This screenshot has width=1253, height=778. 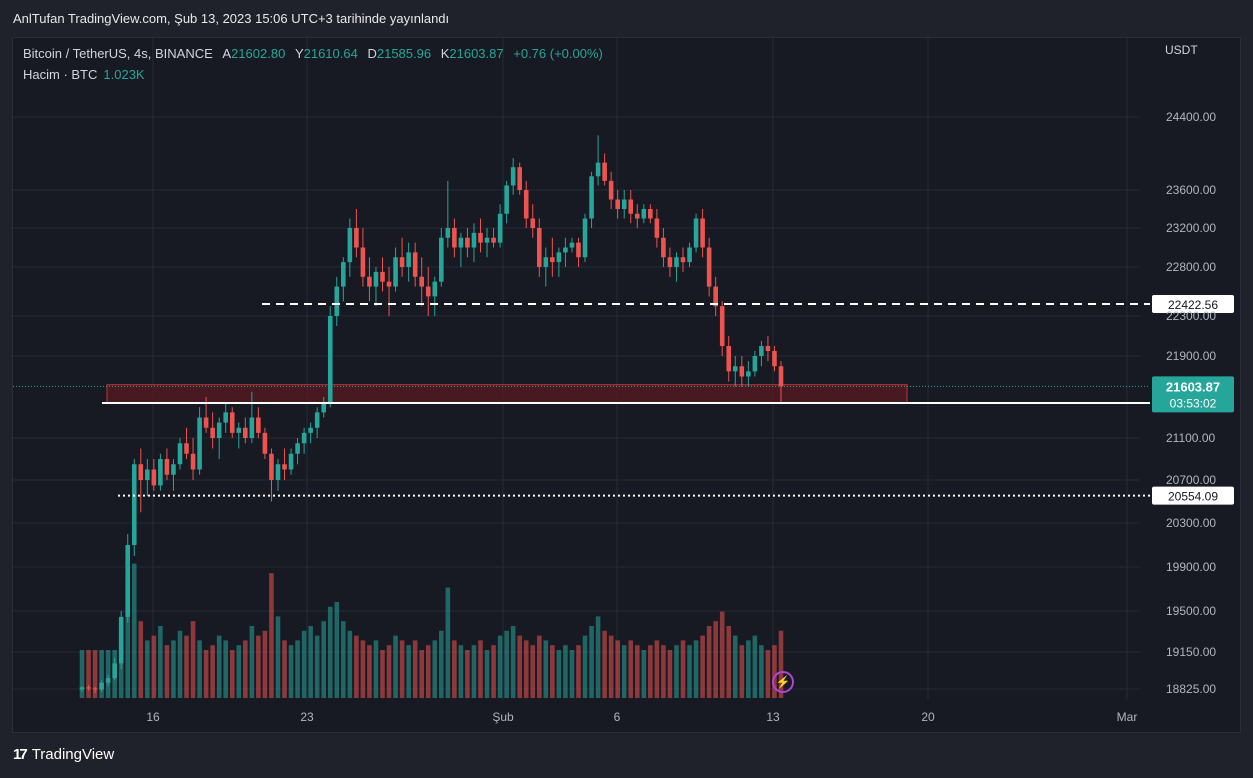 What do you see at coordinates (73, 754) in the screenshot?
I see `footer-brand: TradingView` at bounding box center [73, 754].